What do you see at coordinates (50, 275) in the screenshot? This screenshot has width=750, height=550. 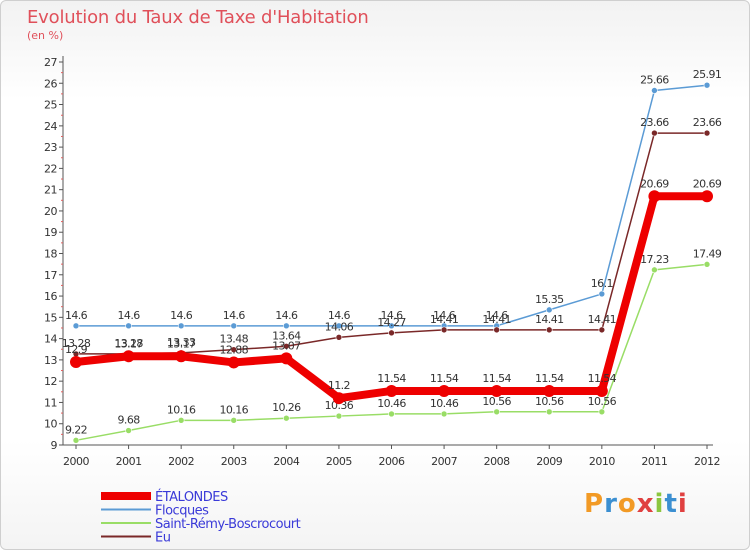 I see `y-tick-label: 17` at bounding box center [50, 275].